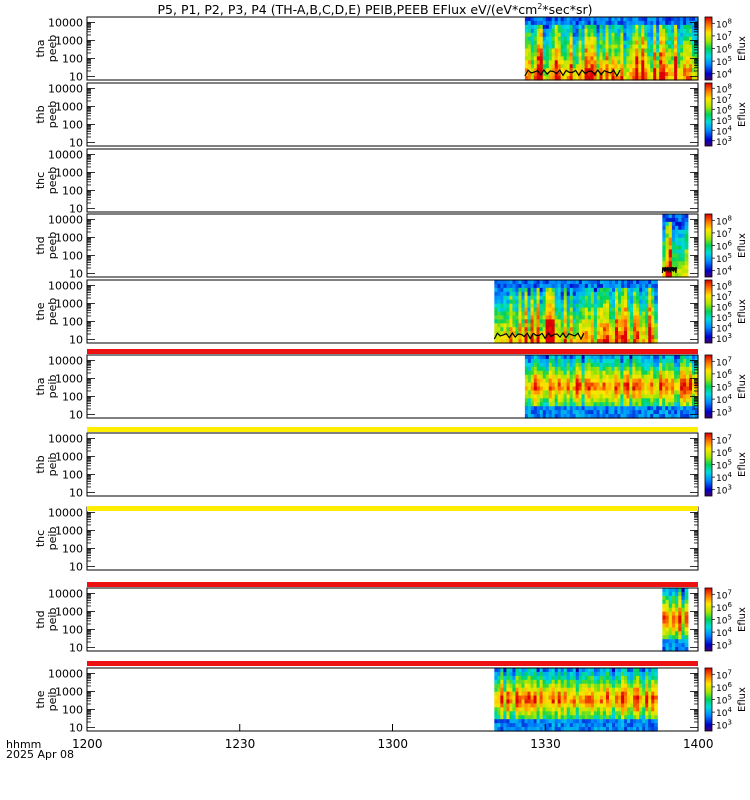 This screenshot has height=800, width=750. Describe the element at coordinates (40, 311) in the screenshot. I see `panel-probe-label: the` at that location.